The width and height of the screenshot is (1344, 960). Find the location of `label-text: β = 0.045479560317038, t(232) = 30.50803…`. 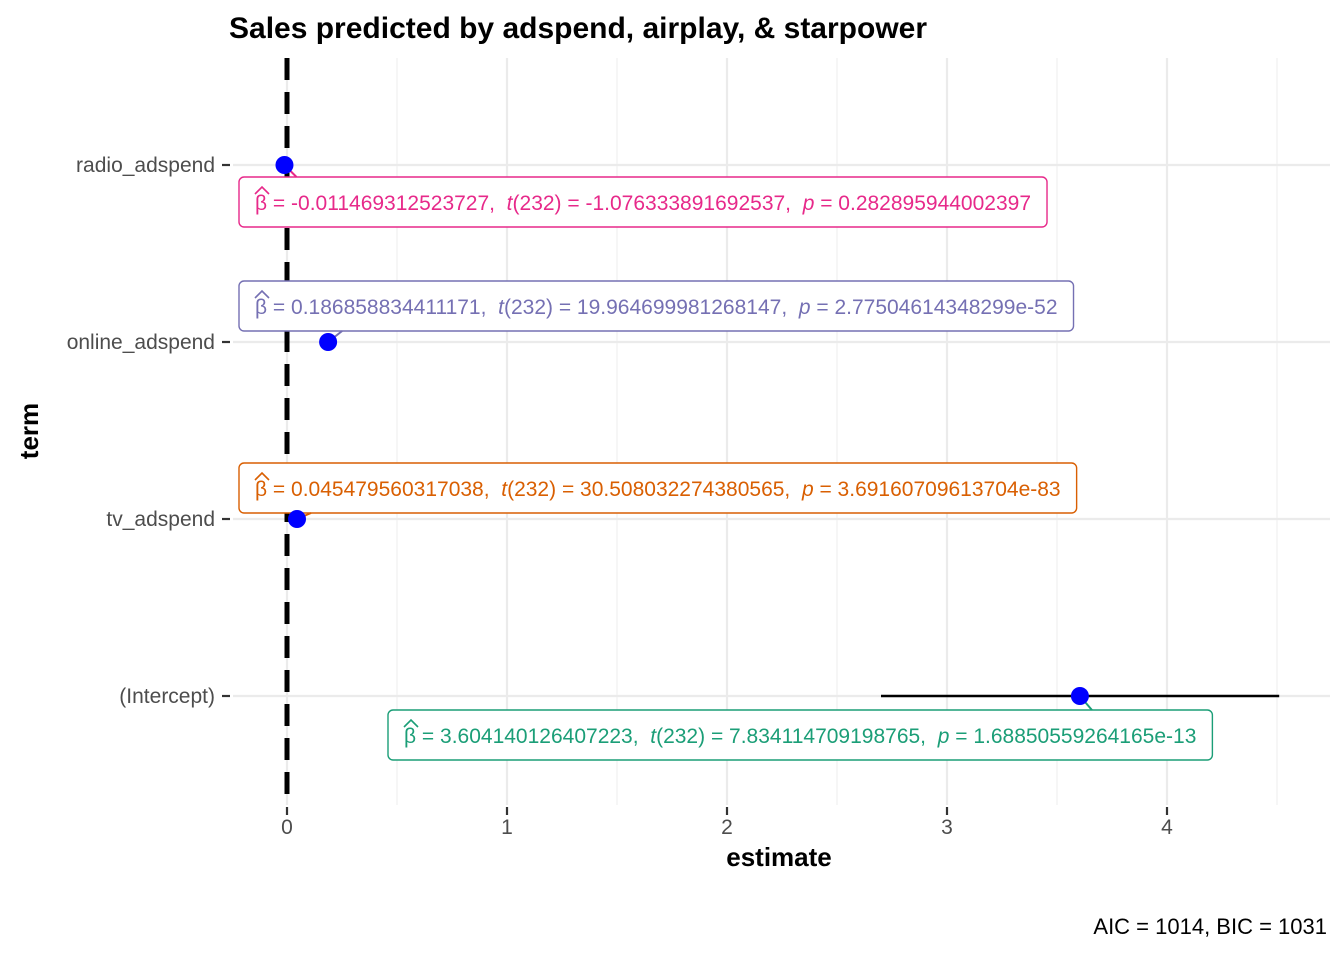

label-text: β = 0.045479560317038, t(232) = 30.50803… is located at coordinates (658, 489).